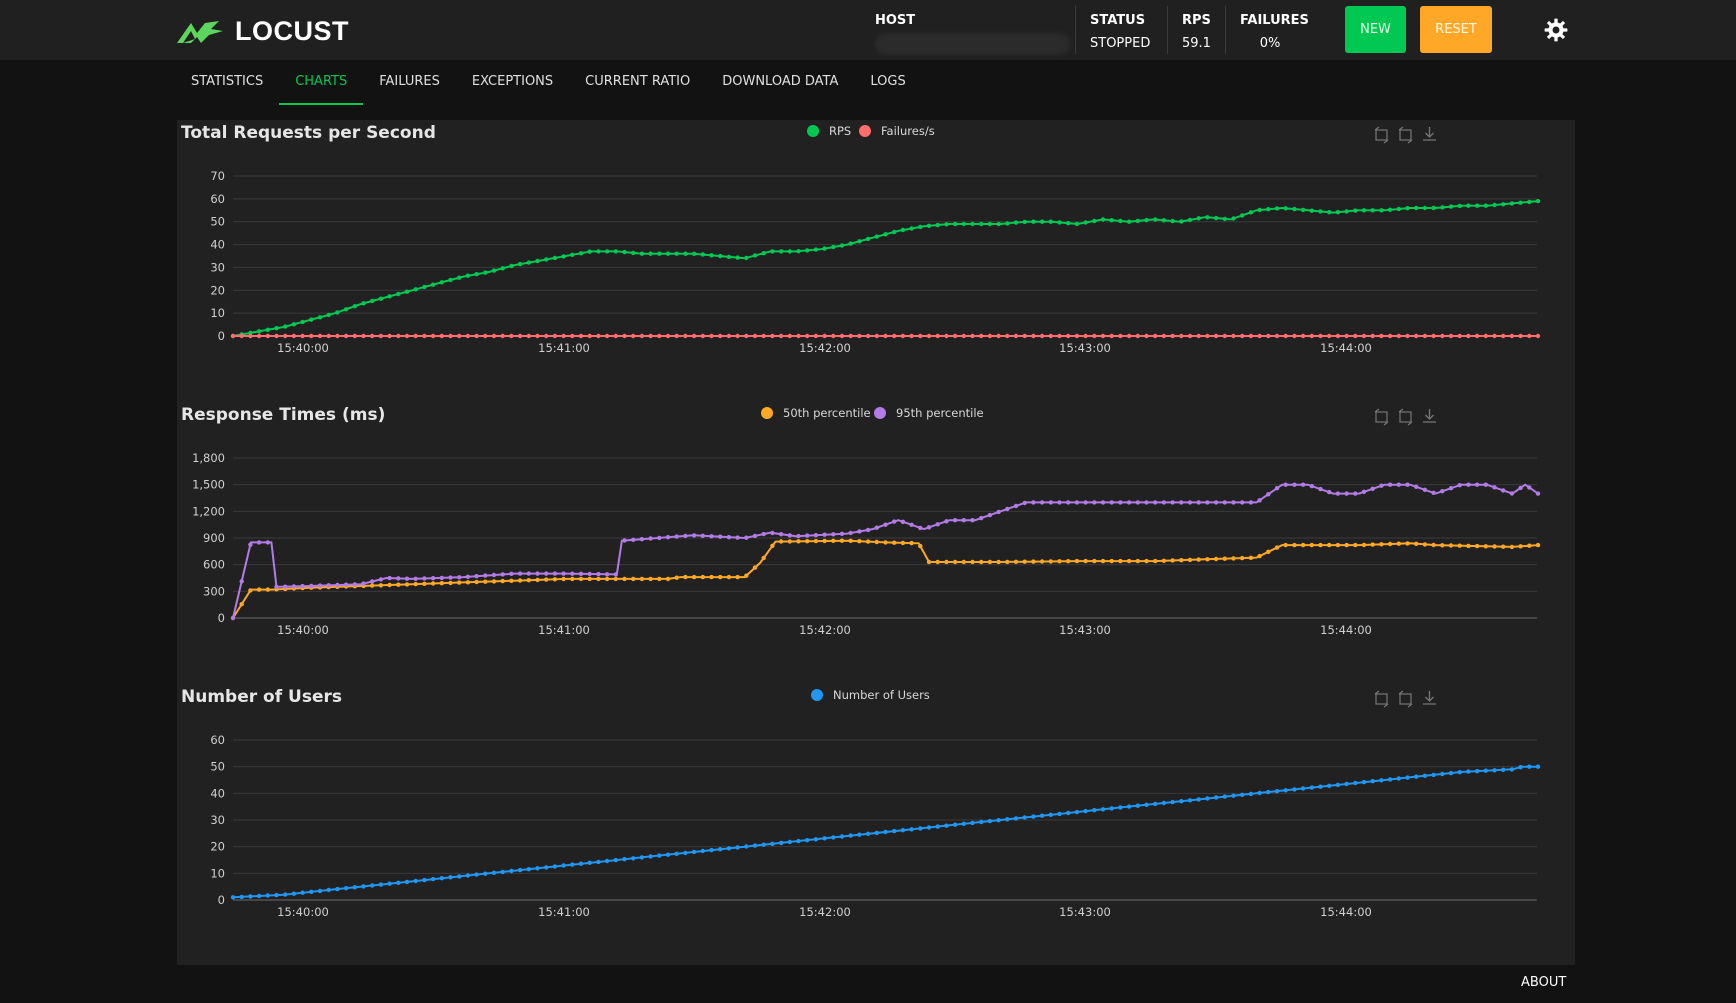  What do you see at coordinates (221, 618) in the screenshot?
I see `y-tick-label: 0` at bounding box center [221, 618].